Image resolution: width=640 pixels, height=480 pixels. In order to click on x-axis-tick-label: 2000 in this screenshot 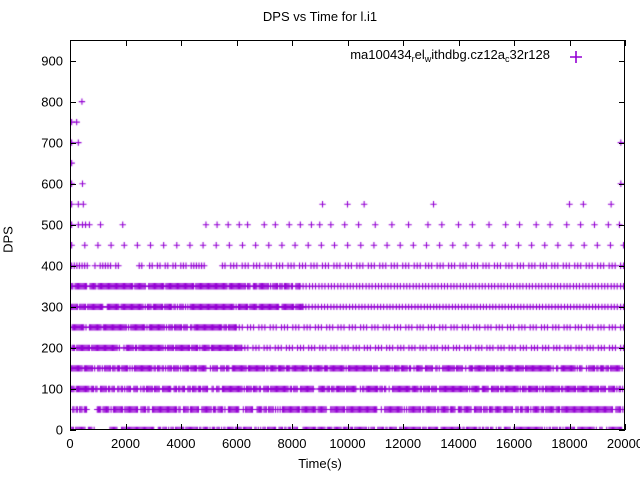, I will do `click(125, 443)`.